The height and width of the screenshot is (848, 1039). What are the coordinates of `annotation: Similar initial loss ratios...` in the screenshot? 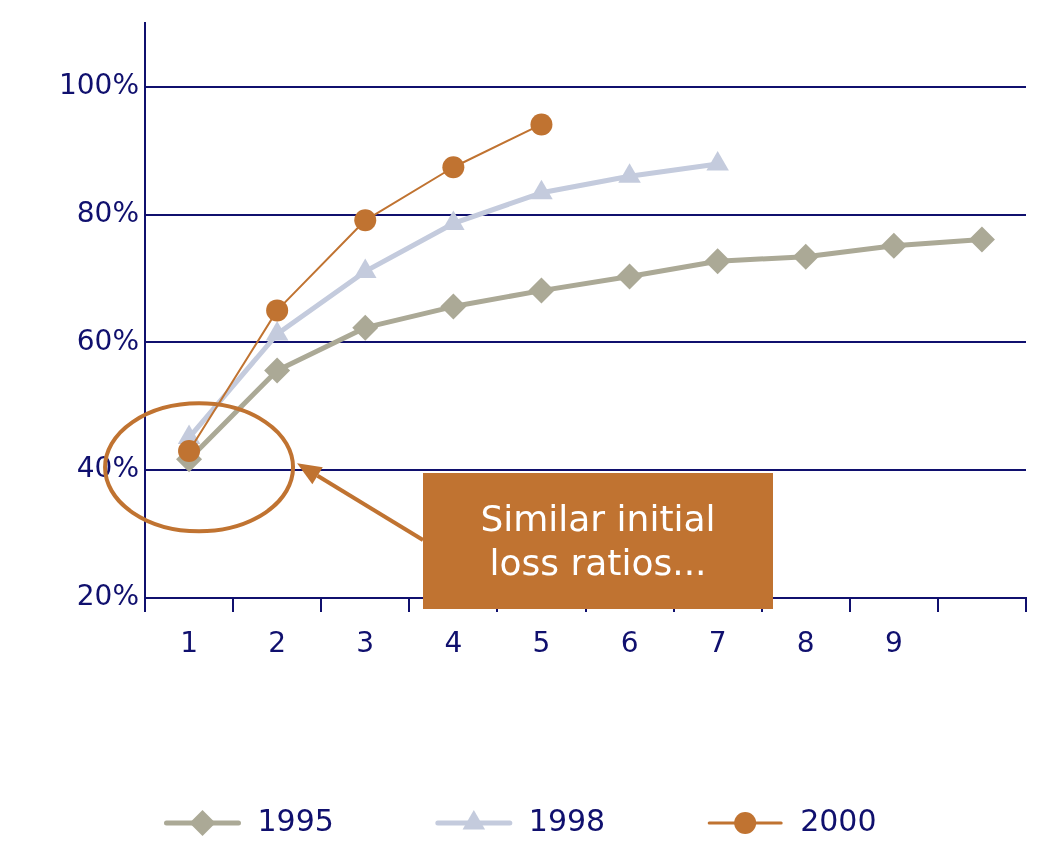 It's located at (598, 541).